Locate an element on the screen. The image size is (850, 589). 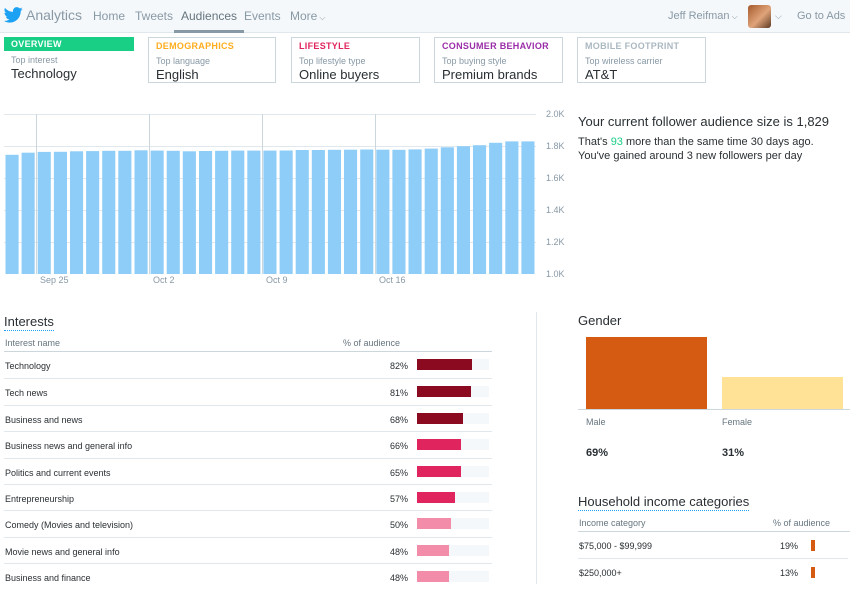
nav-audiences-label: Audiences is located at coordinates (209, 16).